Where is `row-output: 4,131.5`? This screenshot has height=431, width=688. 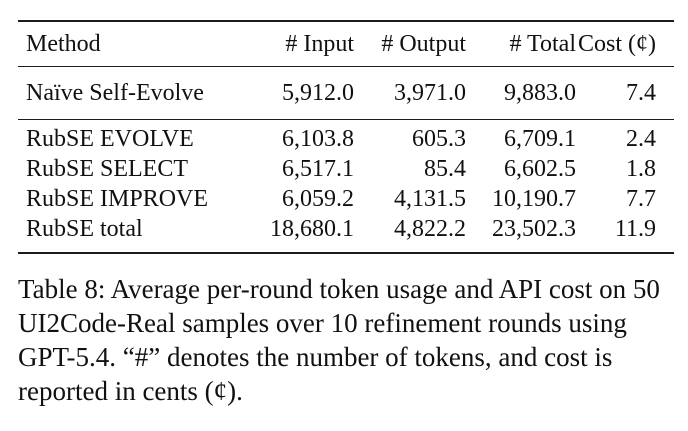
row-output: 4,131.5 is located at coordinates (430, 199).